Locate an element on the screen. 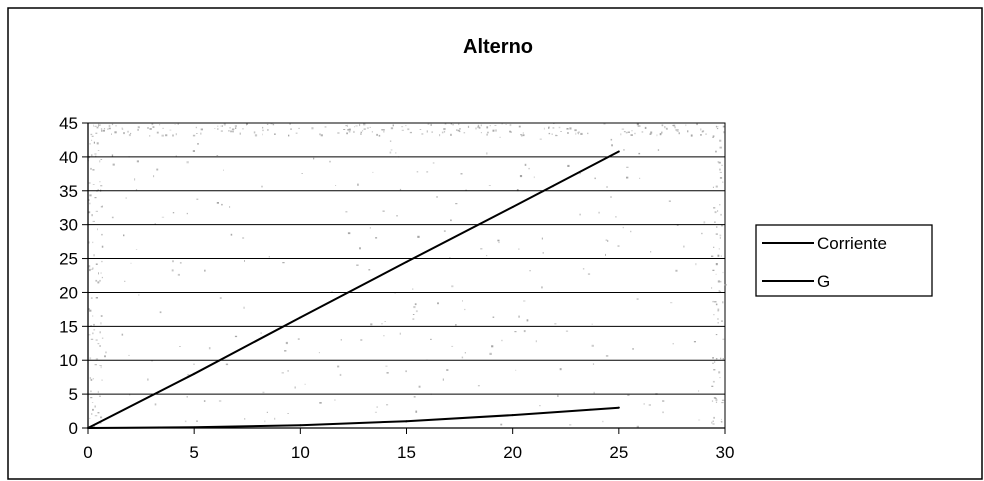  y-tick-label: 45 is located at coordinates (68, 123).